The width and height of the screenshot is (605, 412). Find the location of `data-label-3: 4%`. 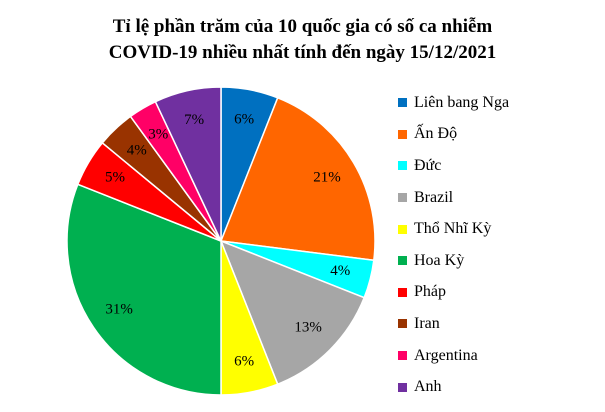

data-label-3: 4% is located at coordinates (340, 271).